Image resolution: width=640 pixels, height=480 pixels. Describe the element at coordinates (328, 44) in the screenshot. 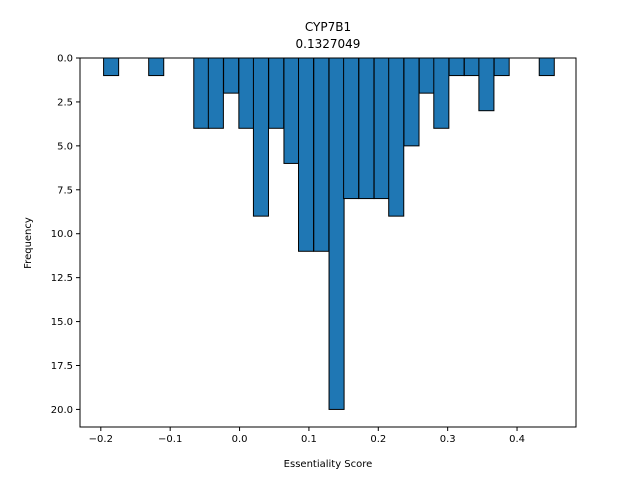

I see `chart-subtitle: 0.1327049` at that location.